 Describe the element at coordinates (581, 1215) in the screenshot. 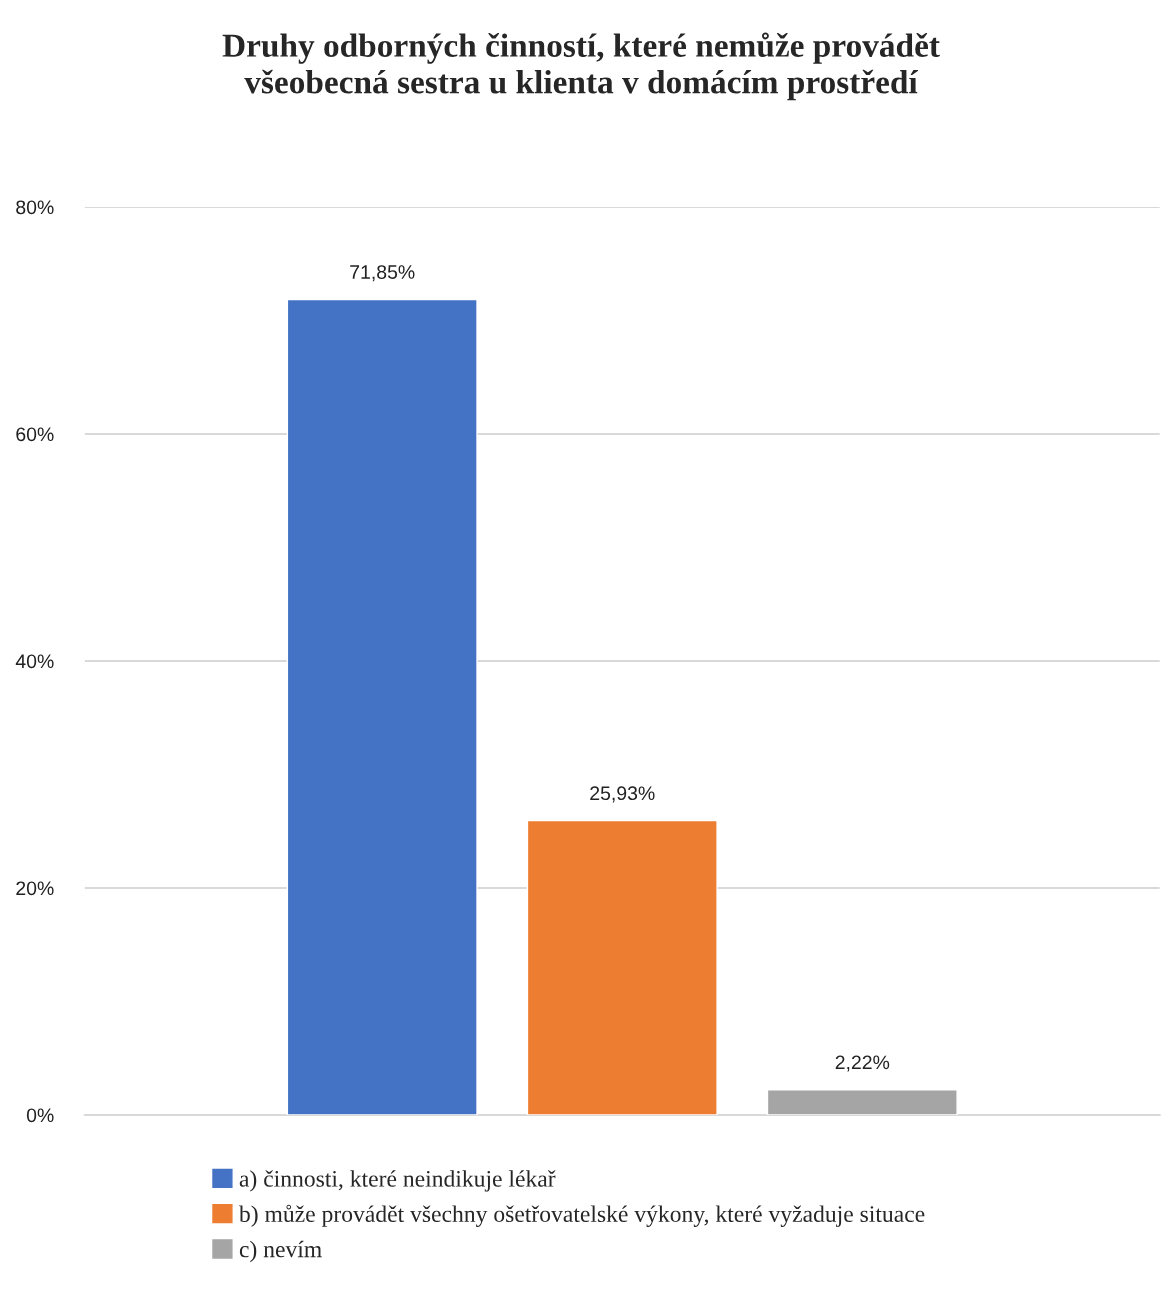

I see `legend-label: b) může provádět všechny ošetřovatelské výkony, které vyžaduje situace` at that location.